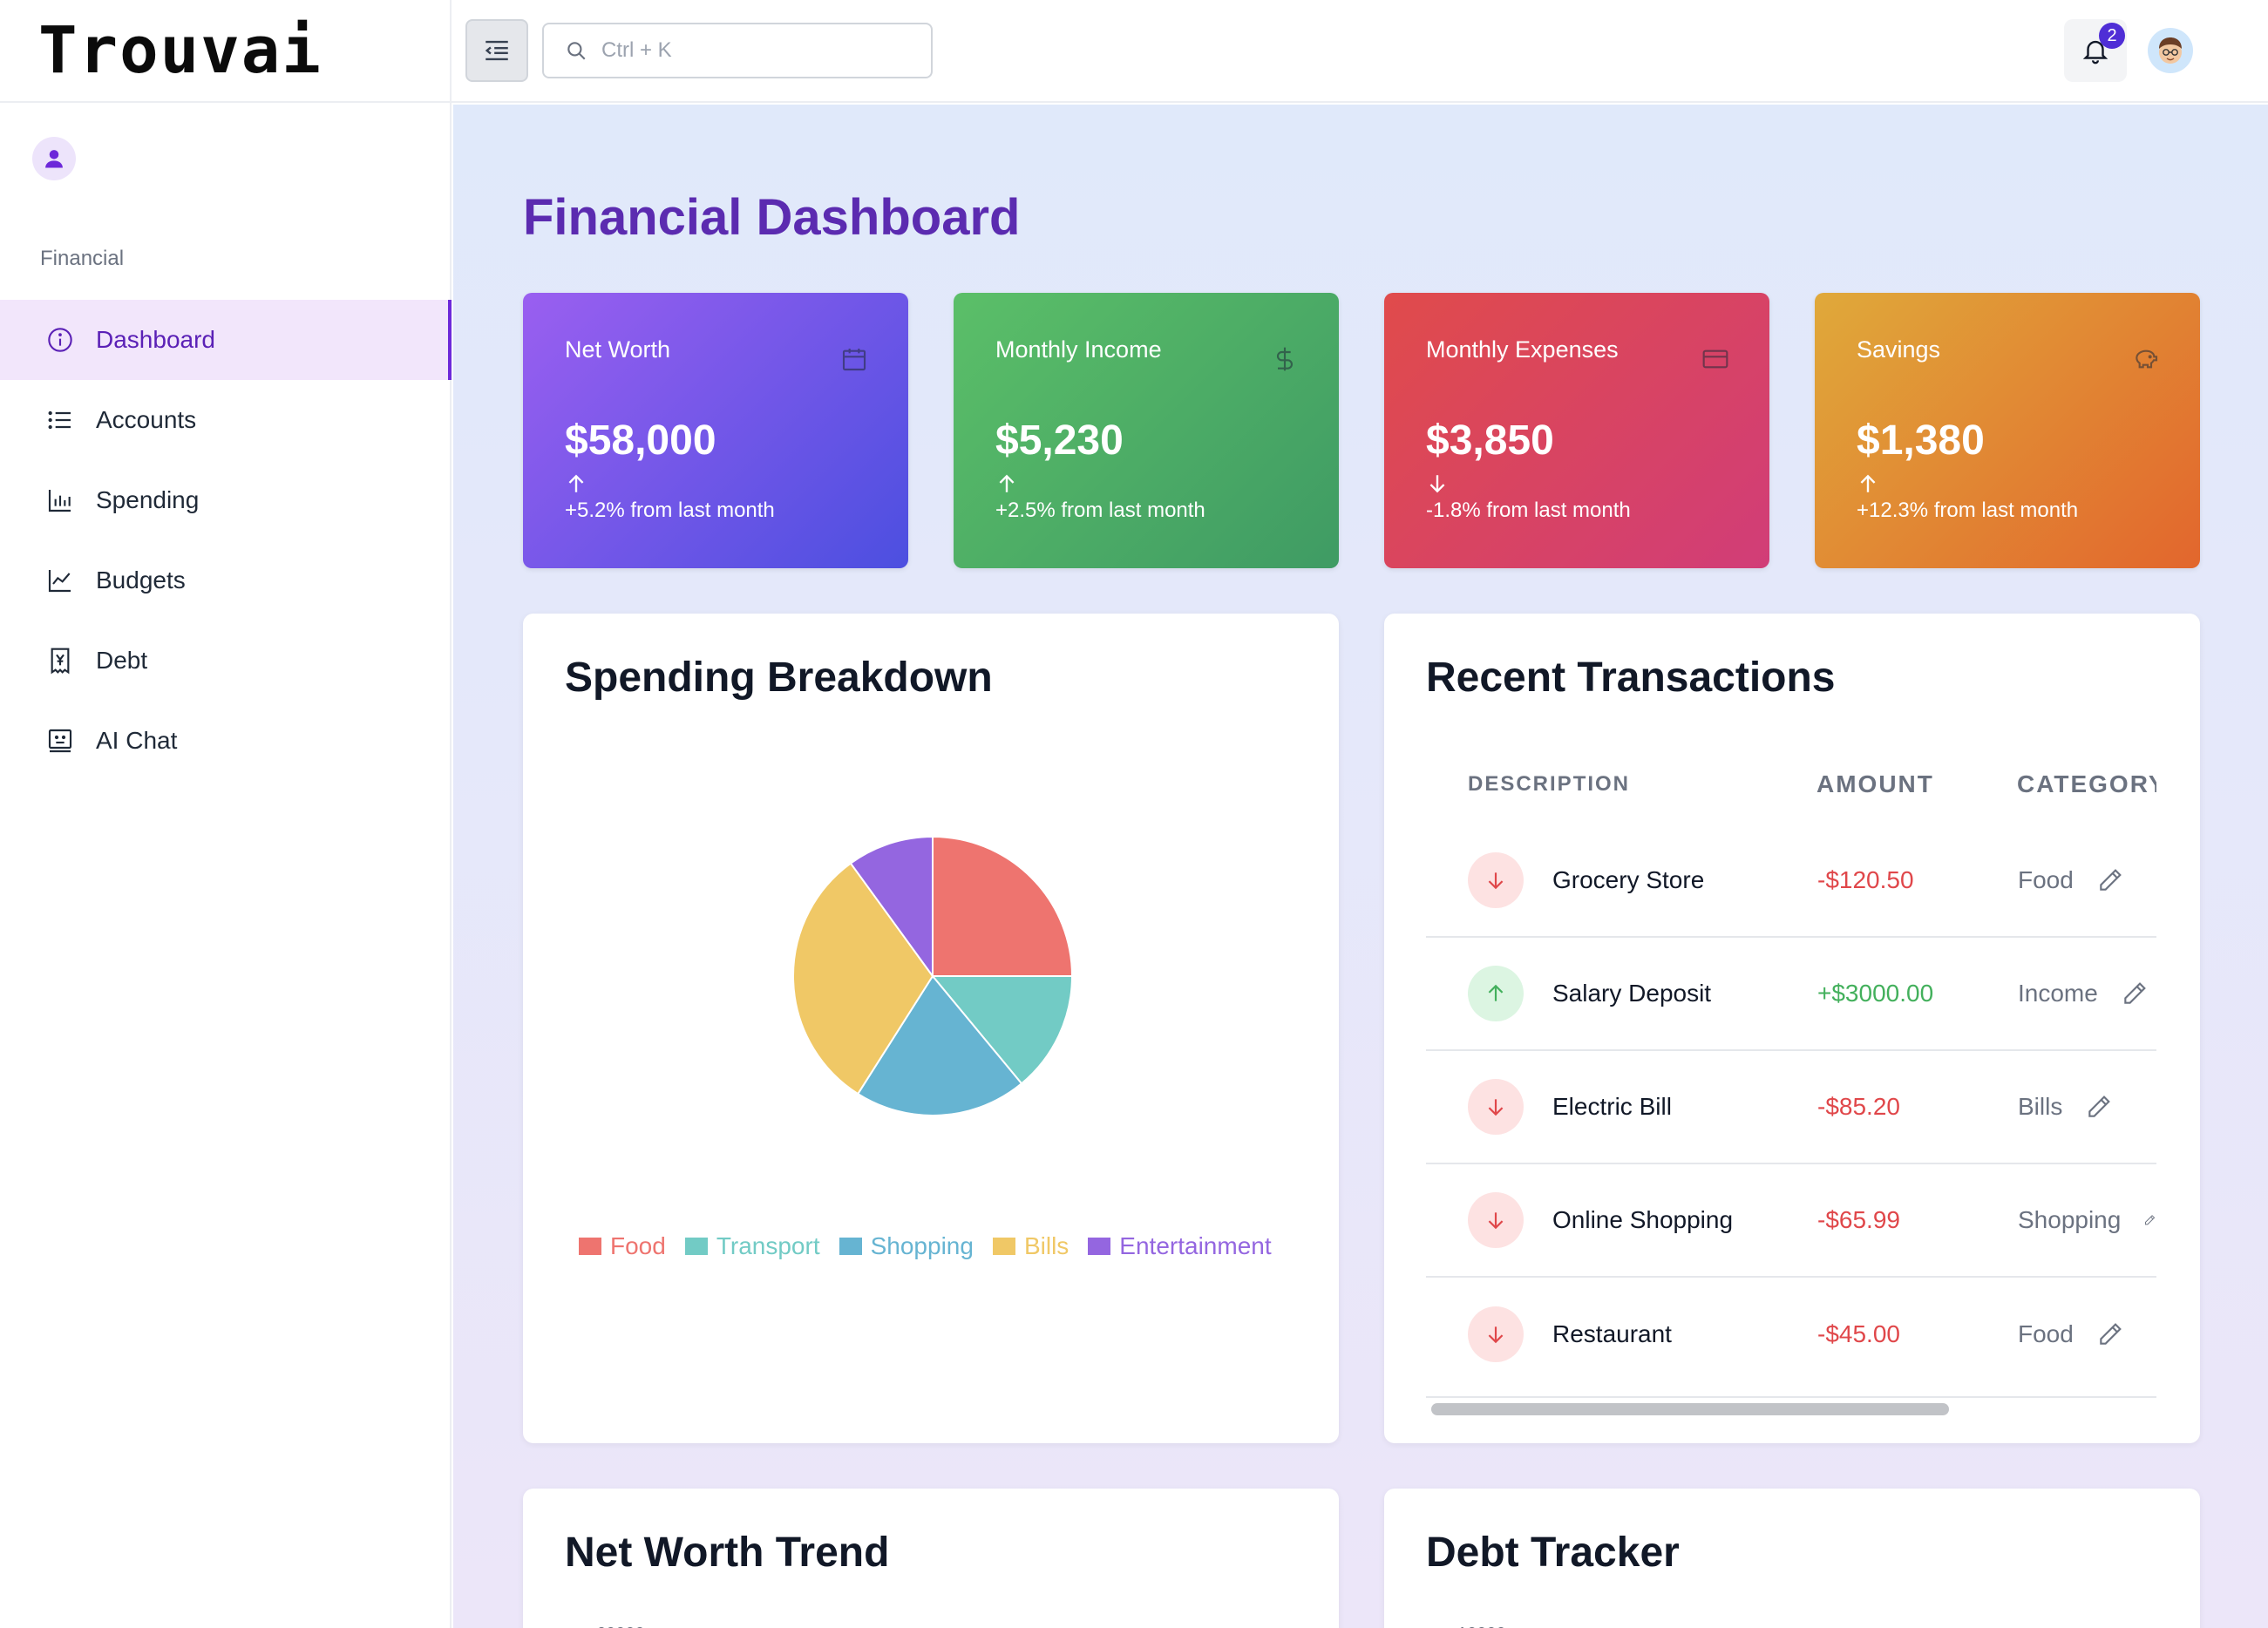 This screenshot has width=2268, height=1628. What do you see at coordinates (715, 431) in the screenshot?
I see `stat-card-net-worth: Net Worth $58,000 +5.2% from last month` at bounding box center [715, 431].